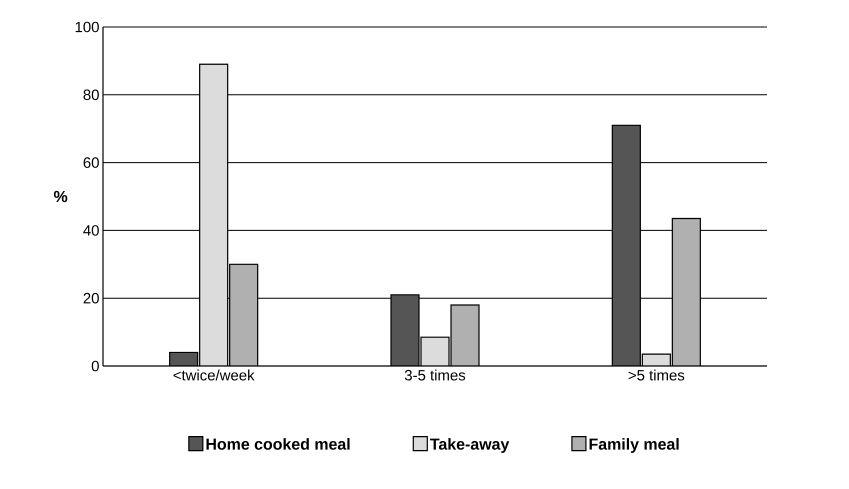 This screenshot has width=849, height=489. I want to click on y-tick-label: 80, so click(91, 95).